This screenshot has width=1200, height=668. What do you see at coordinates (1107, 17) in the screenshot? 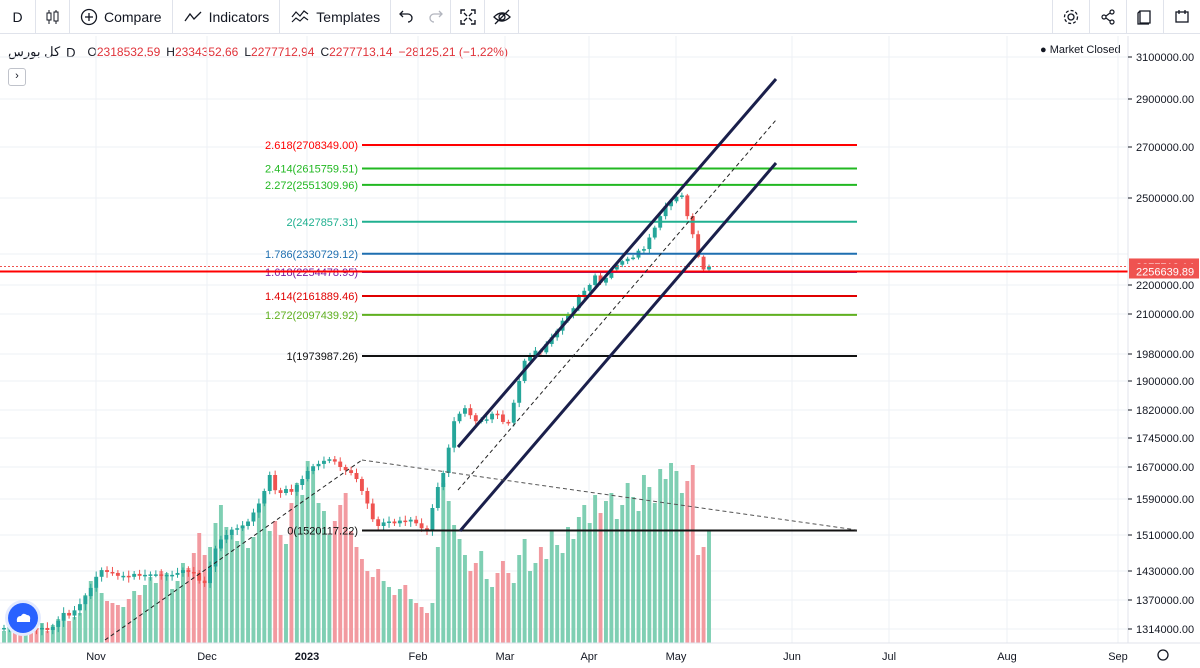
I see `share-button` at bounding box center [1107, 17].